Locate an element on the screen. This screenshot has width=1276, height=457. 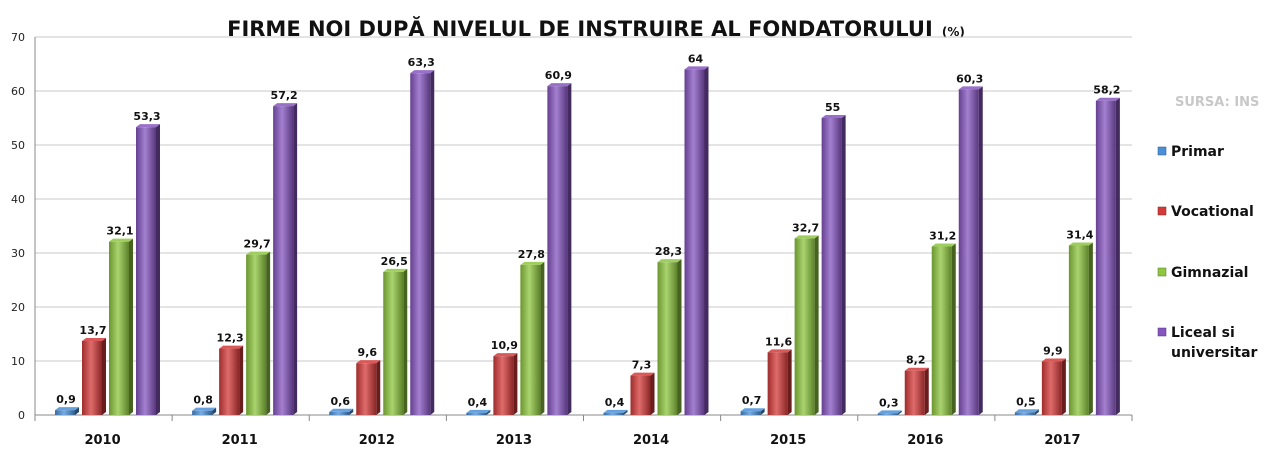
y-tick-label: 0 is located at coordinates (21, 415).